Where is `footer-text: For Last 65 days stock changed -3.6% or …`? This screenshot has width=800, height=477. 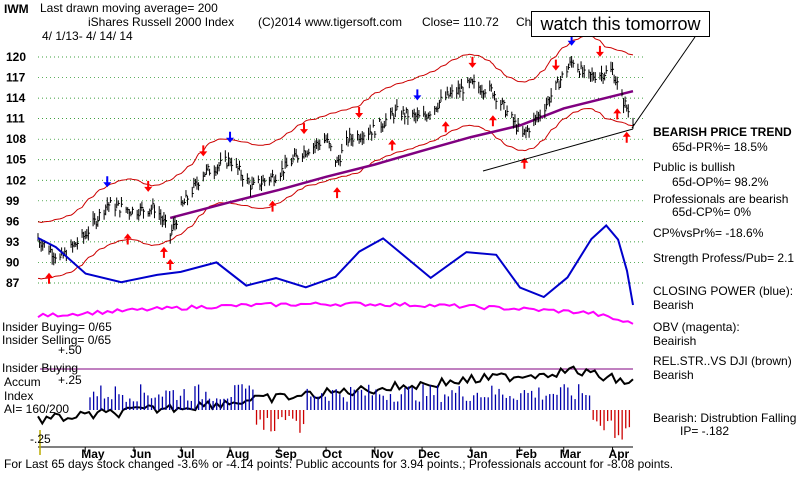
footer-text: For Last 65 days stock changed -3.6% or … is located at coordinates (338, 464).